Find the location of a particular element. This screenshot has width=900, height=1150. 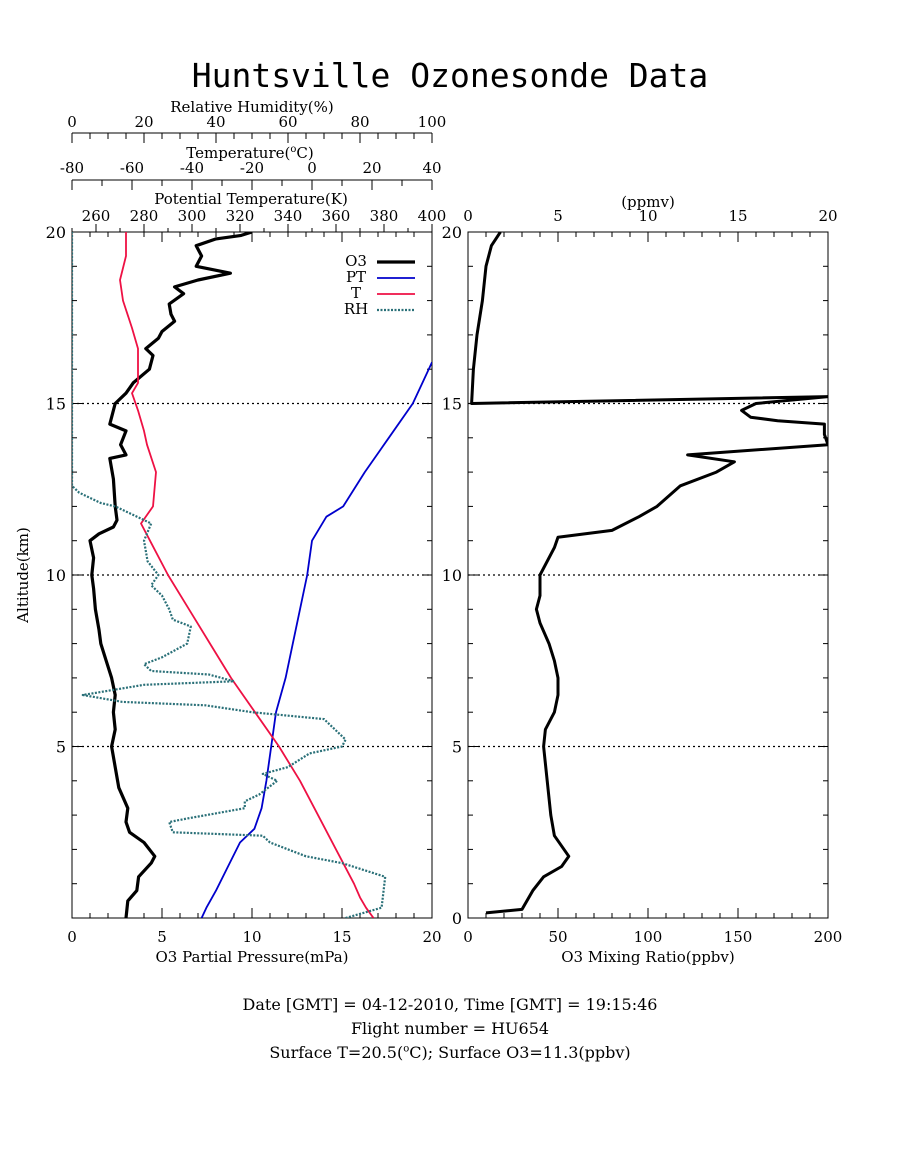

o3-pressure-tick-label: 10 is located at coordinates (251, 937).